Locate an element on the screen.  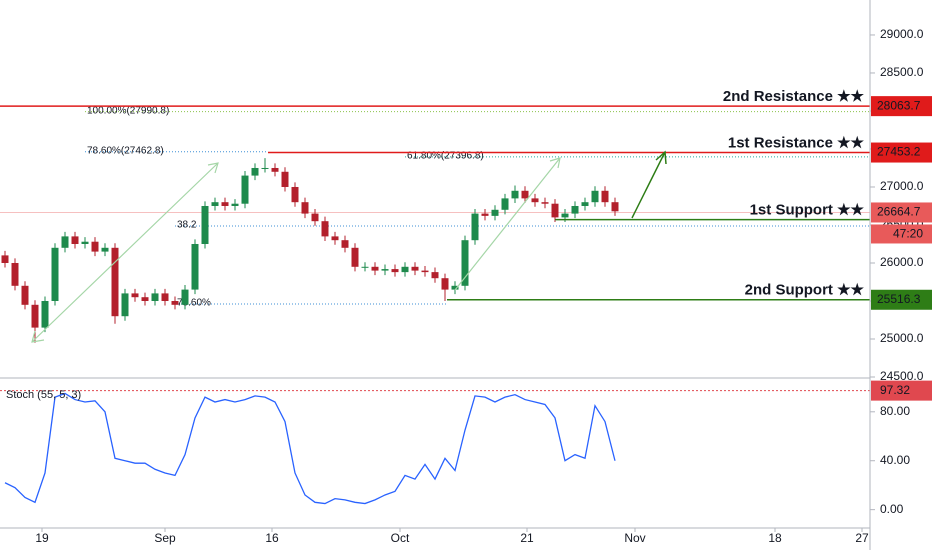
countdown-box is located at coordinates (901, 234).